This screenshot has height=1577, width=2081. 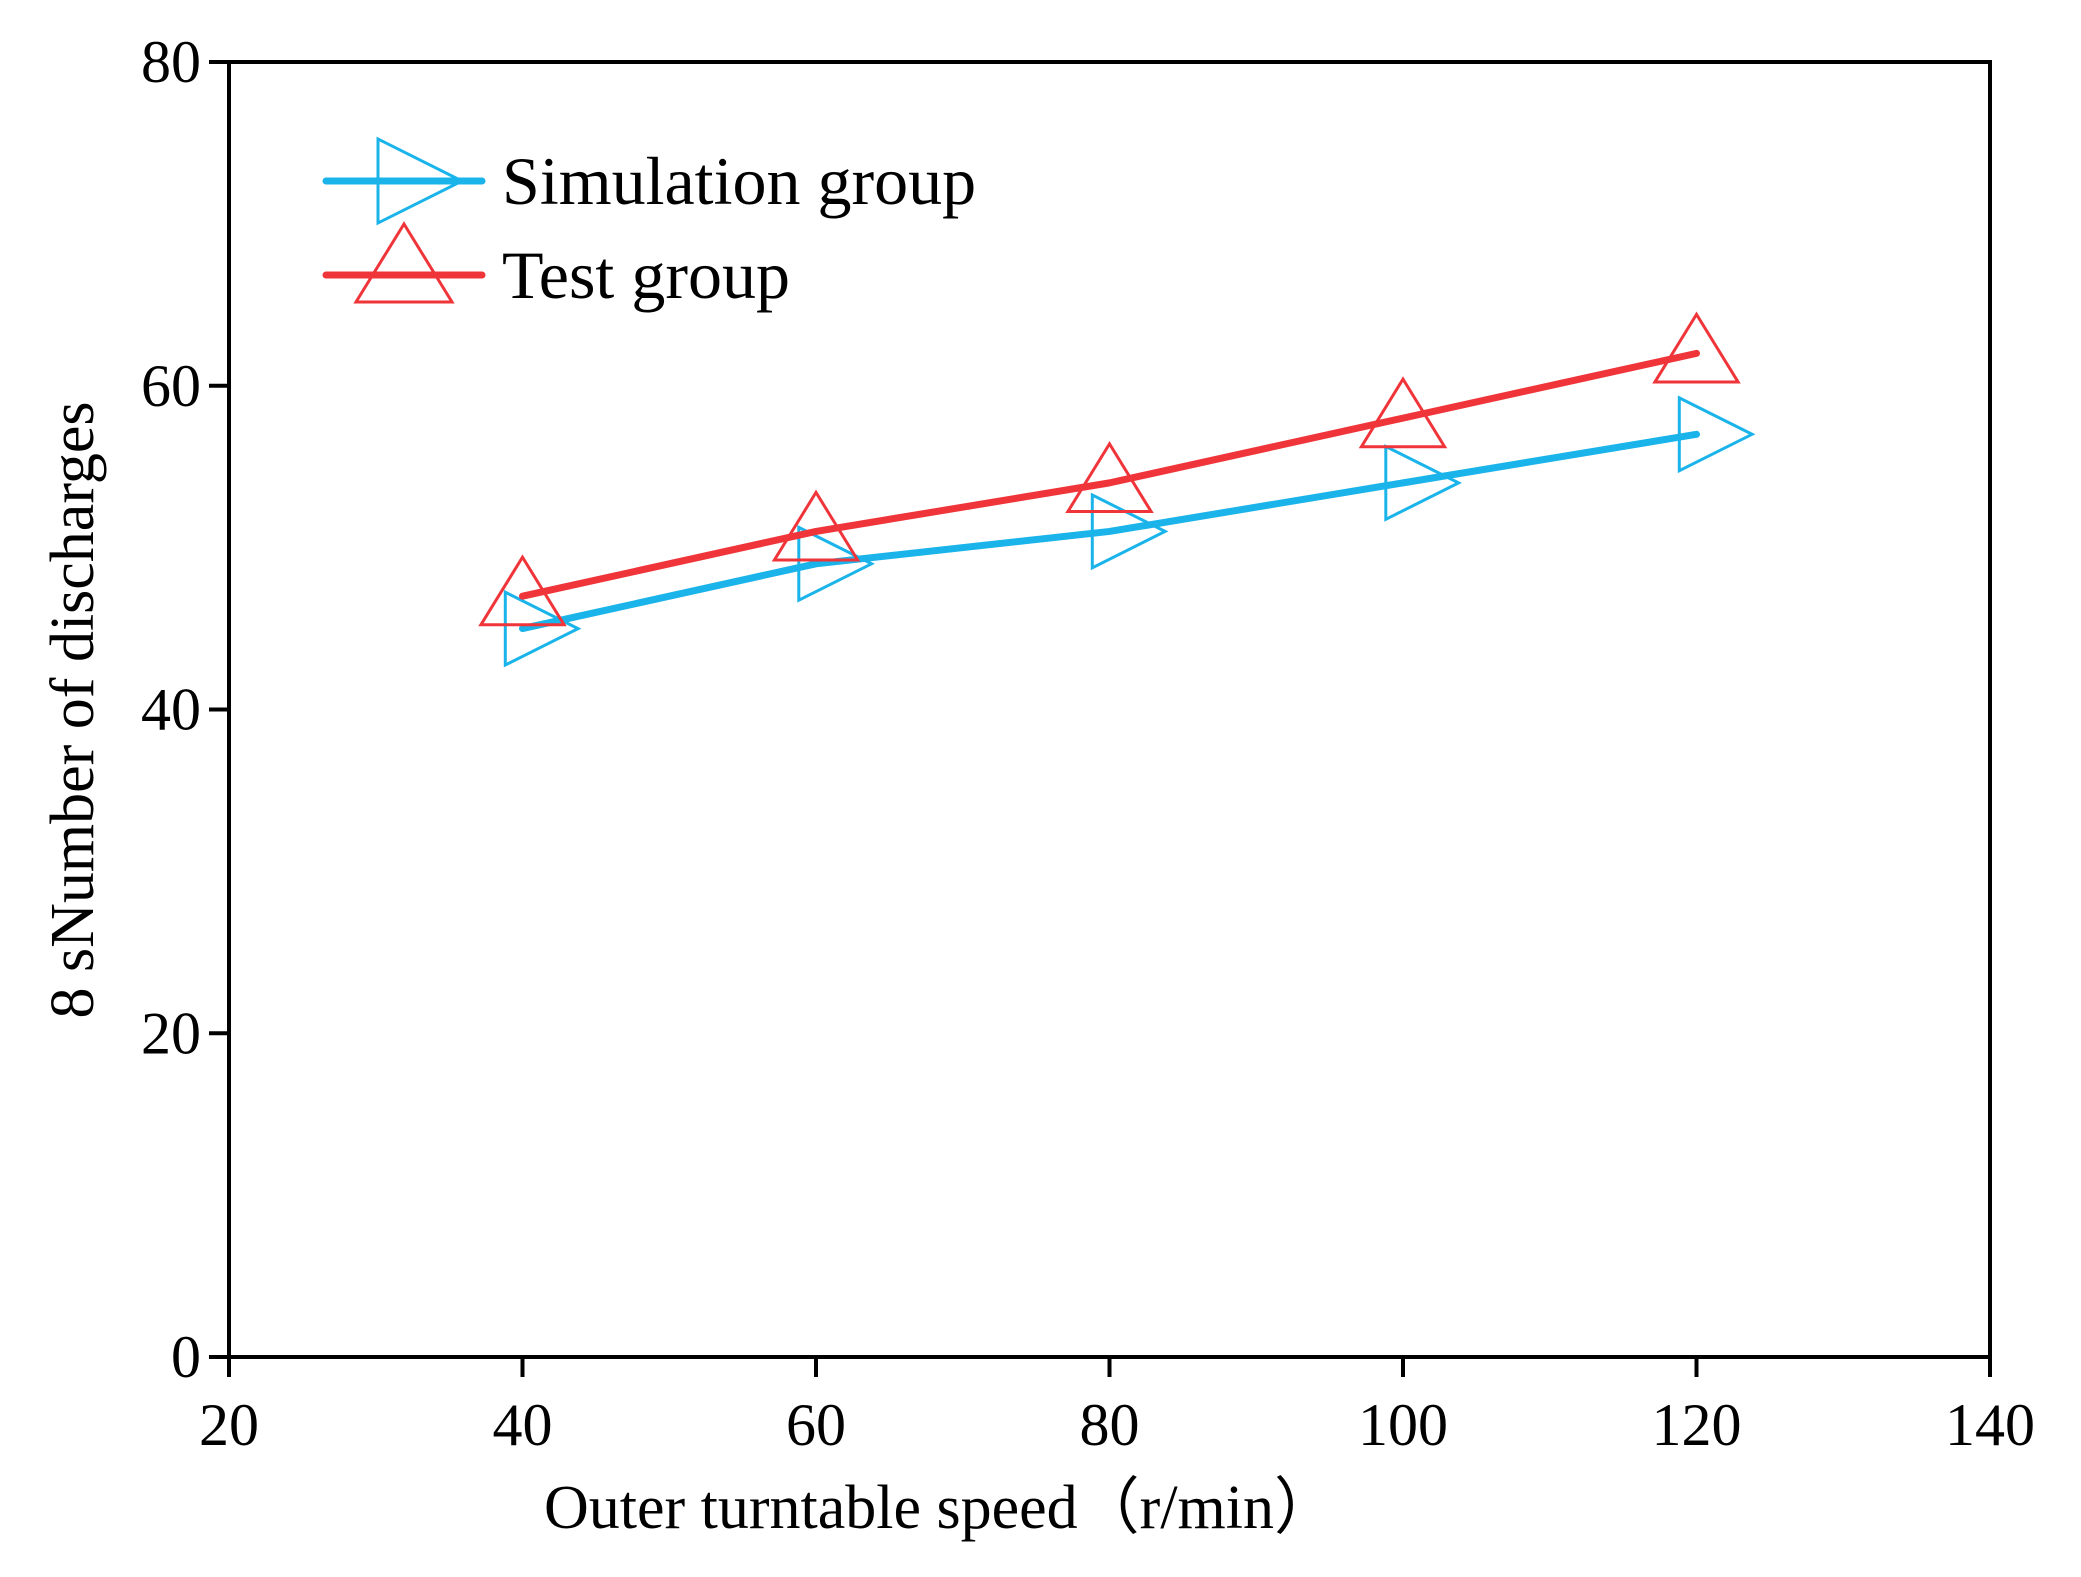 I want to click on x-tick-label: 100, so click(x=1403, y=1425).